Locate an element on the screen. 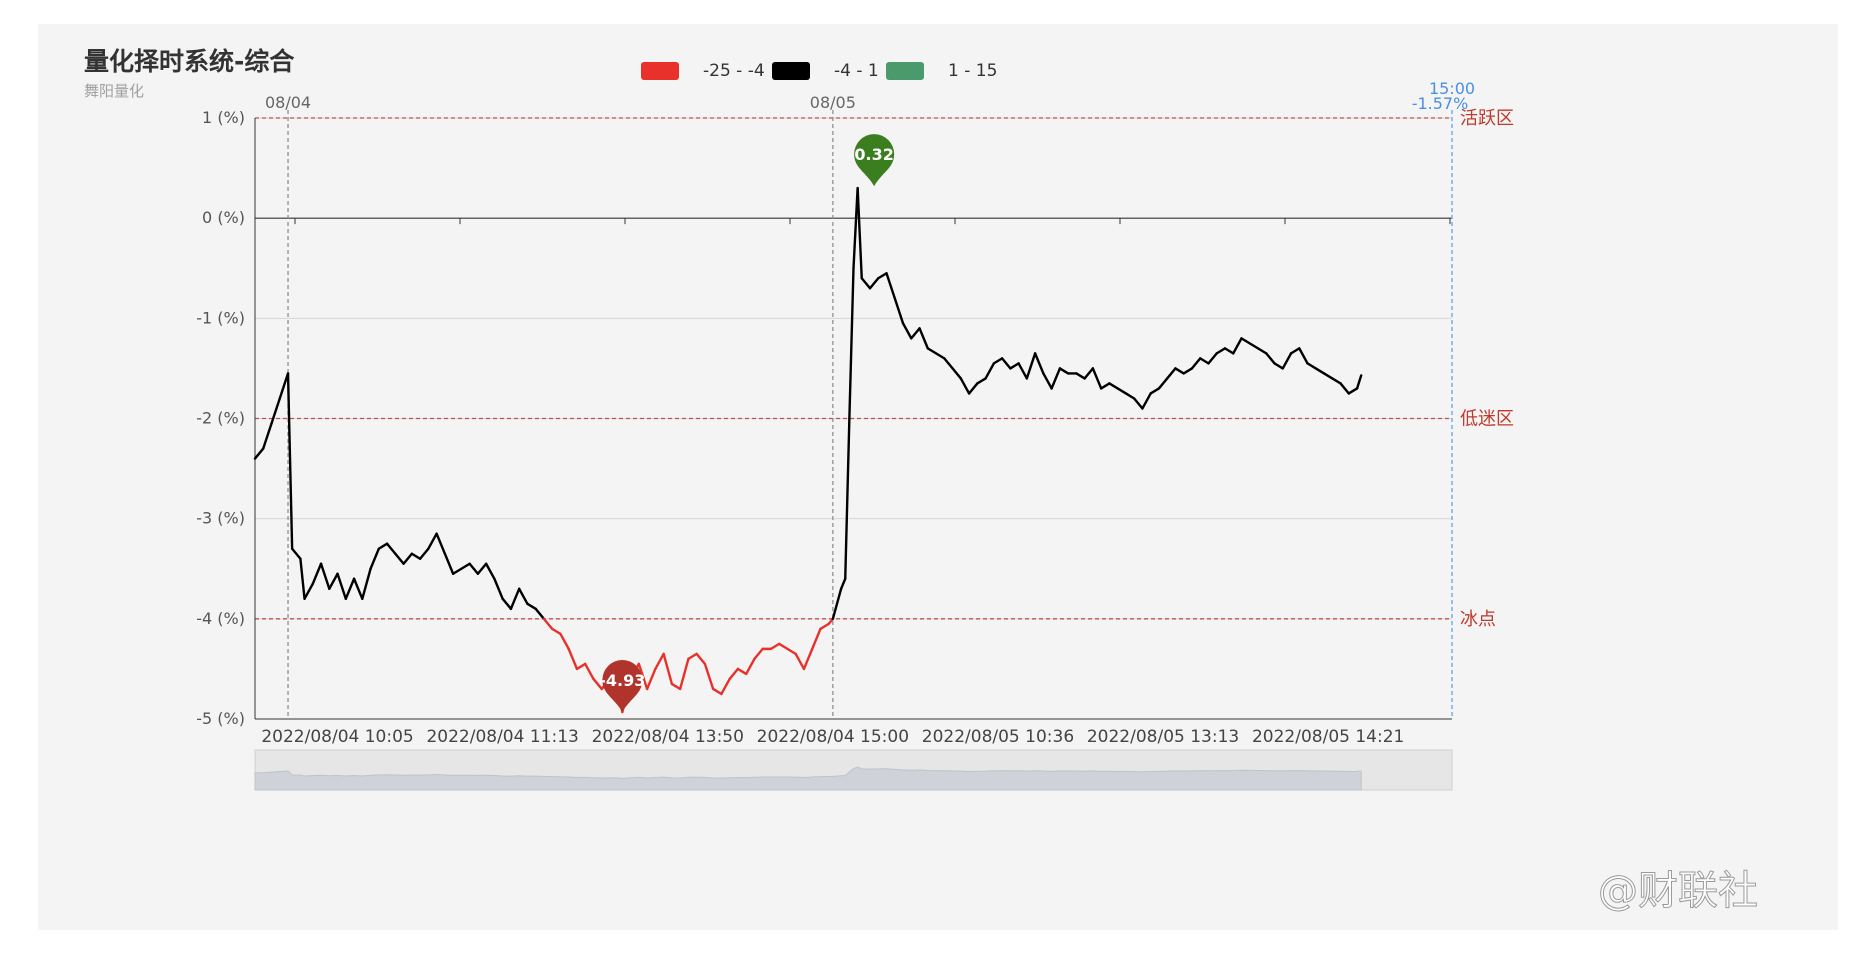  x-tick-label: 2022/08/04 10:05 is located at coordinates (337, 737).